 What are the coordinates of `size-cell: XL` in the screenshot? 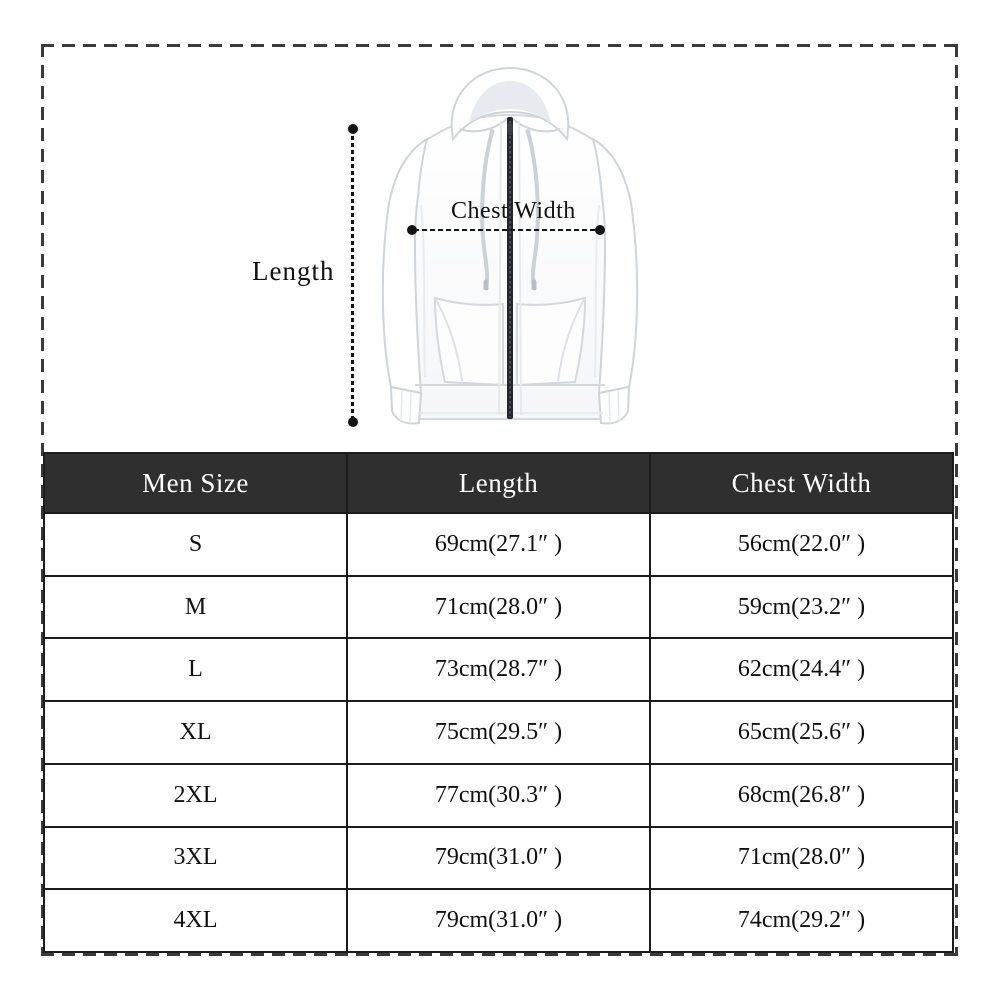 It's located at (195, 732).